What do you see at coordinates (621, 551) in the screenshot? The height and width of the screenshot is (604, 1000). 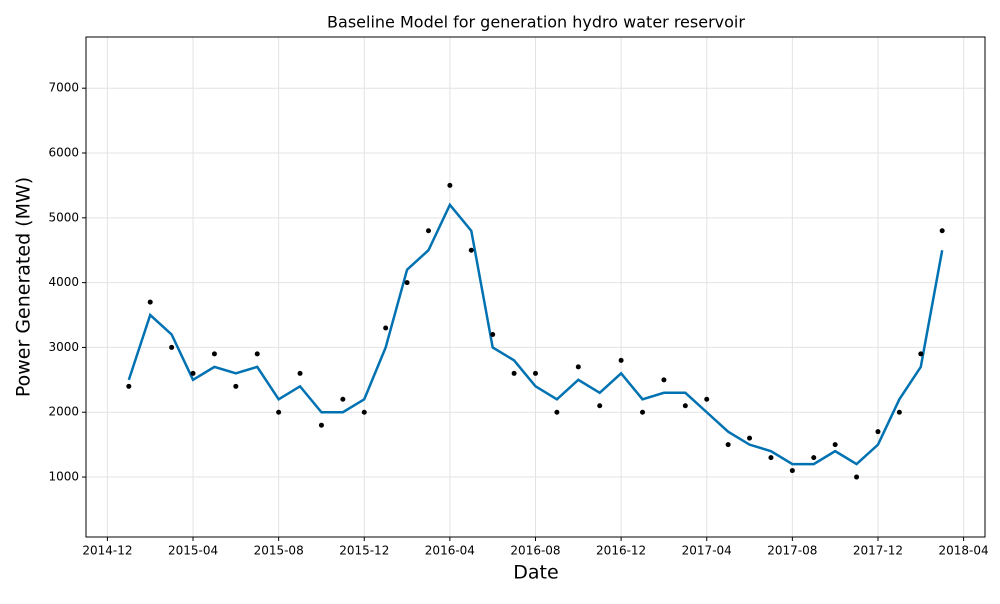 I see `x-tick-label: 2016-12` at bounding box center [621, 551].